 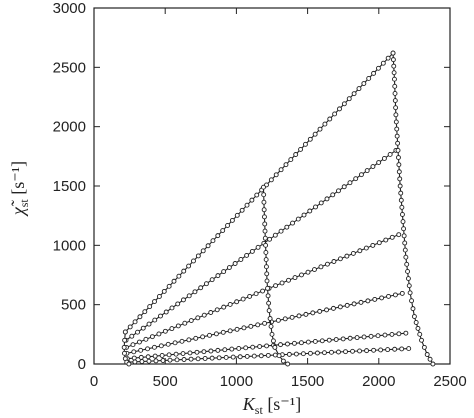 I want to click on x-tick-label: 2000, so click(x=378, y=381).